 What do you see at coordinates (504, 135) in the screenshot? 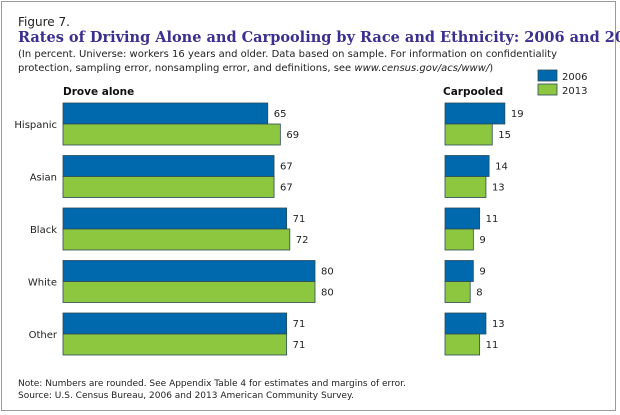
I see `data-label: 15` at bounding box center [504, 135].